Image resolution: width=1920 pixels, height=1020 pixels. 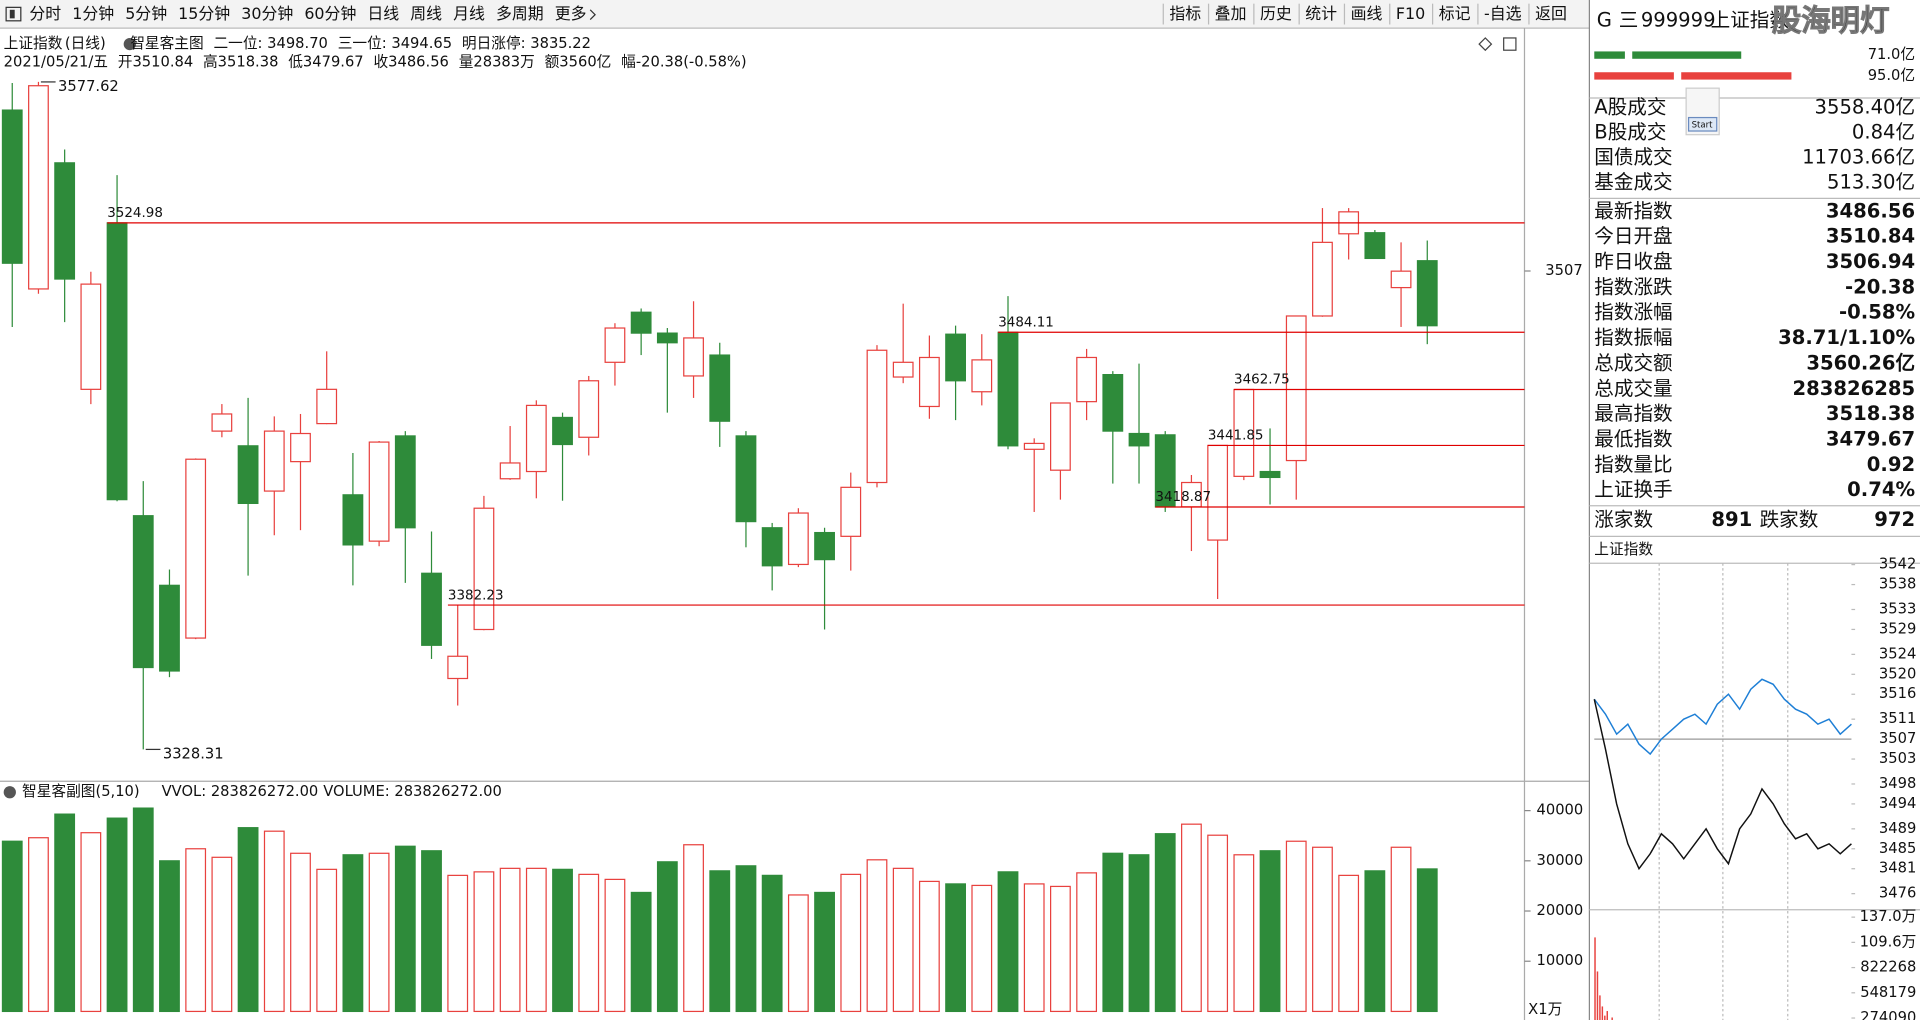 I want to click on period-button: 1分钟, so click(x=93, y=13).